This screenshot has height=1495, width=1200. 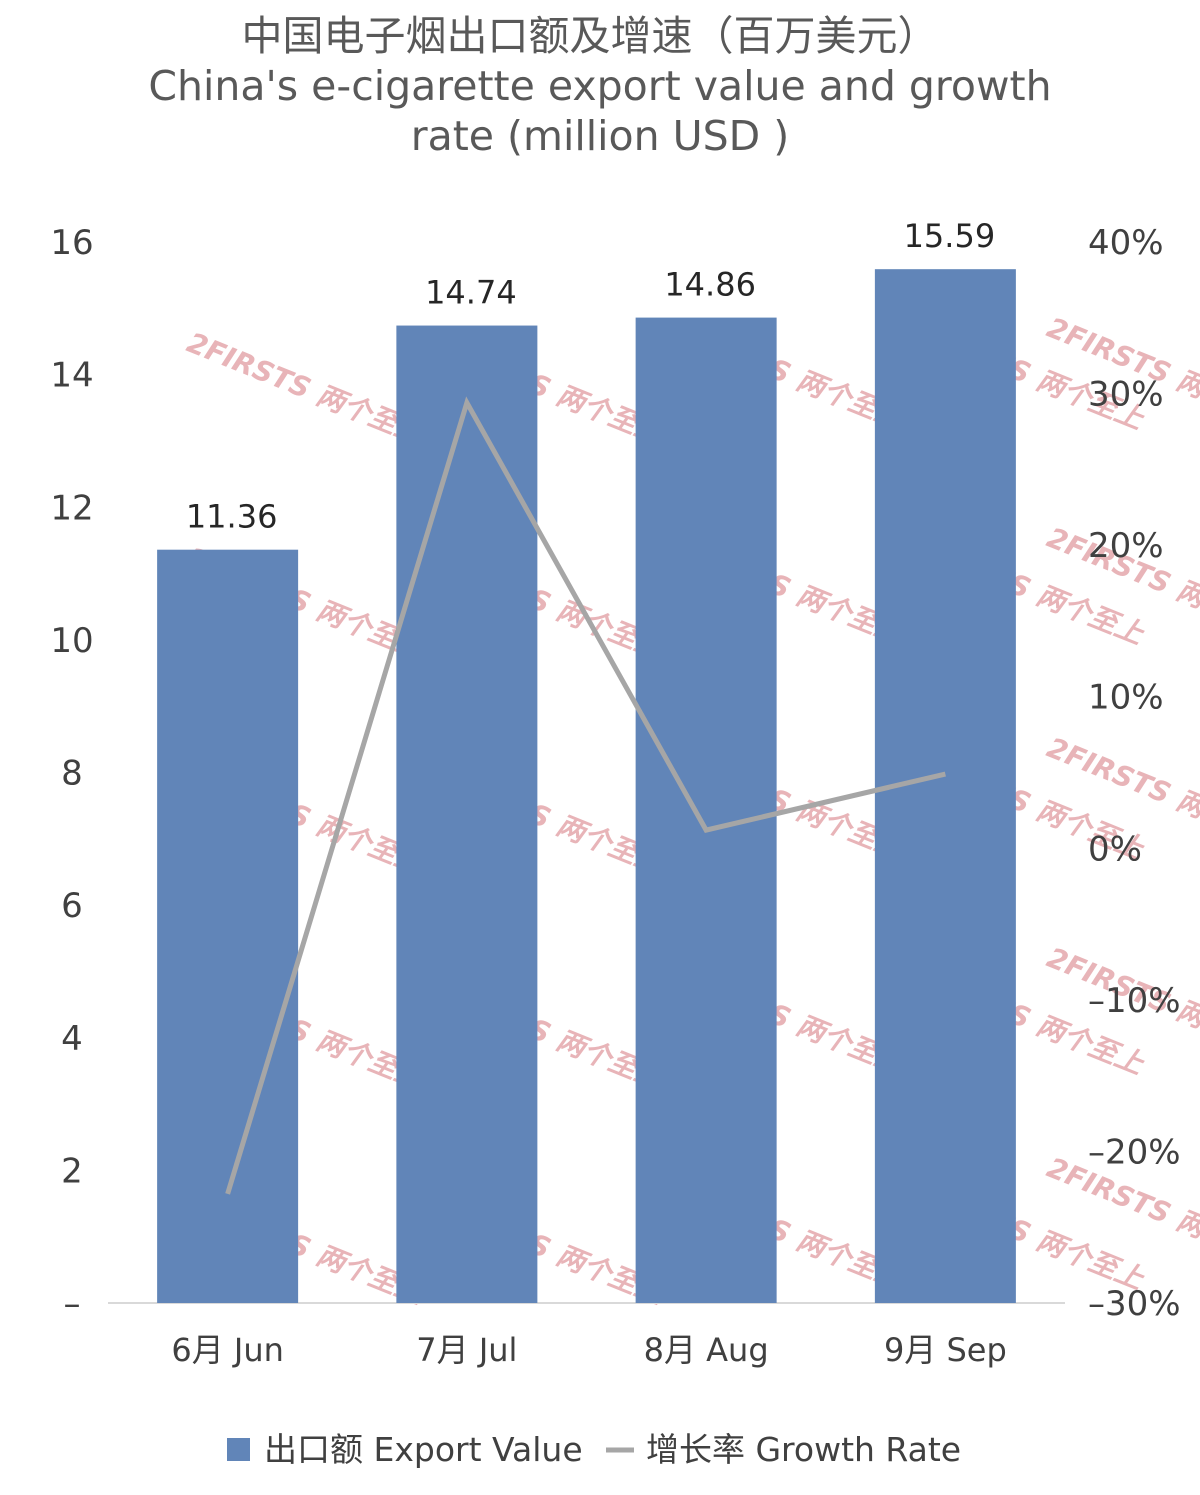 I want to click on y-left-tick-label: 2, so click(x=72, y=1171).